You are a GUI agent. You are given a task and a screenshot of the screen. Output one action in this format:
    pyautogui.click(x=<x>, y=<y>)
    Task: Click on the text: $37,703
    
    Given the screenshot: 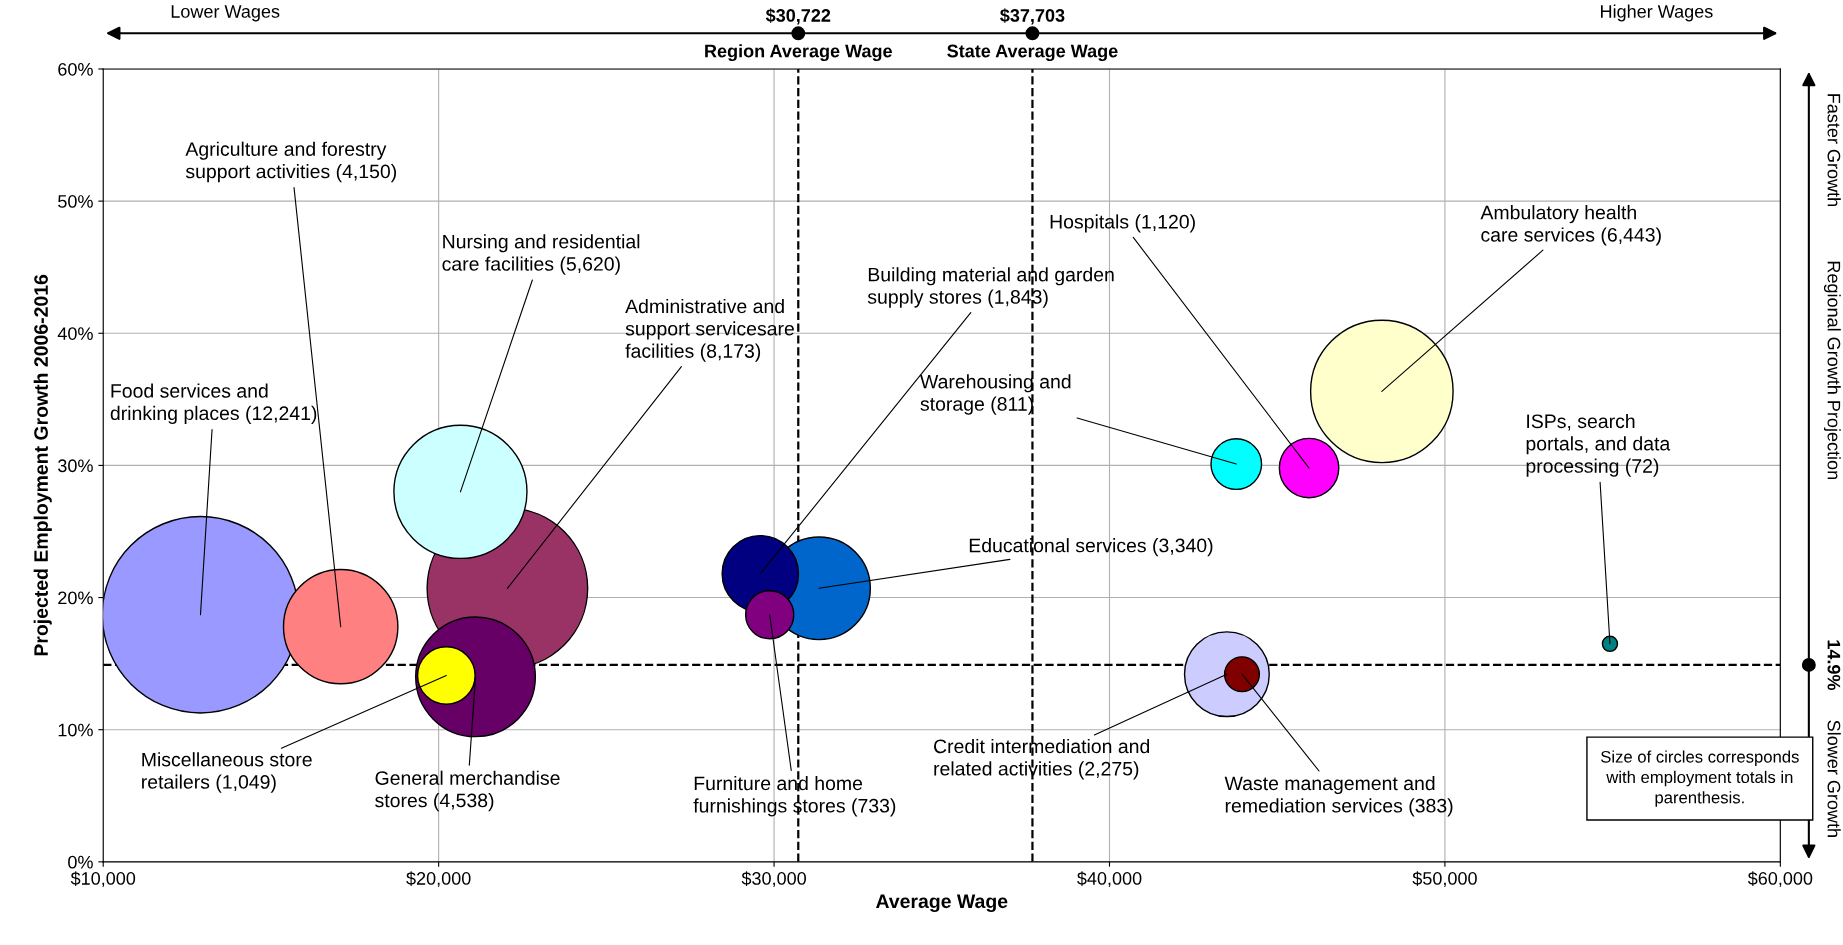 What is the action you would take?
    pyautogui.click(x=1032, y=16)
    